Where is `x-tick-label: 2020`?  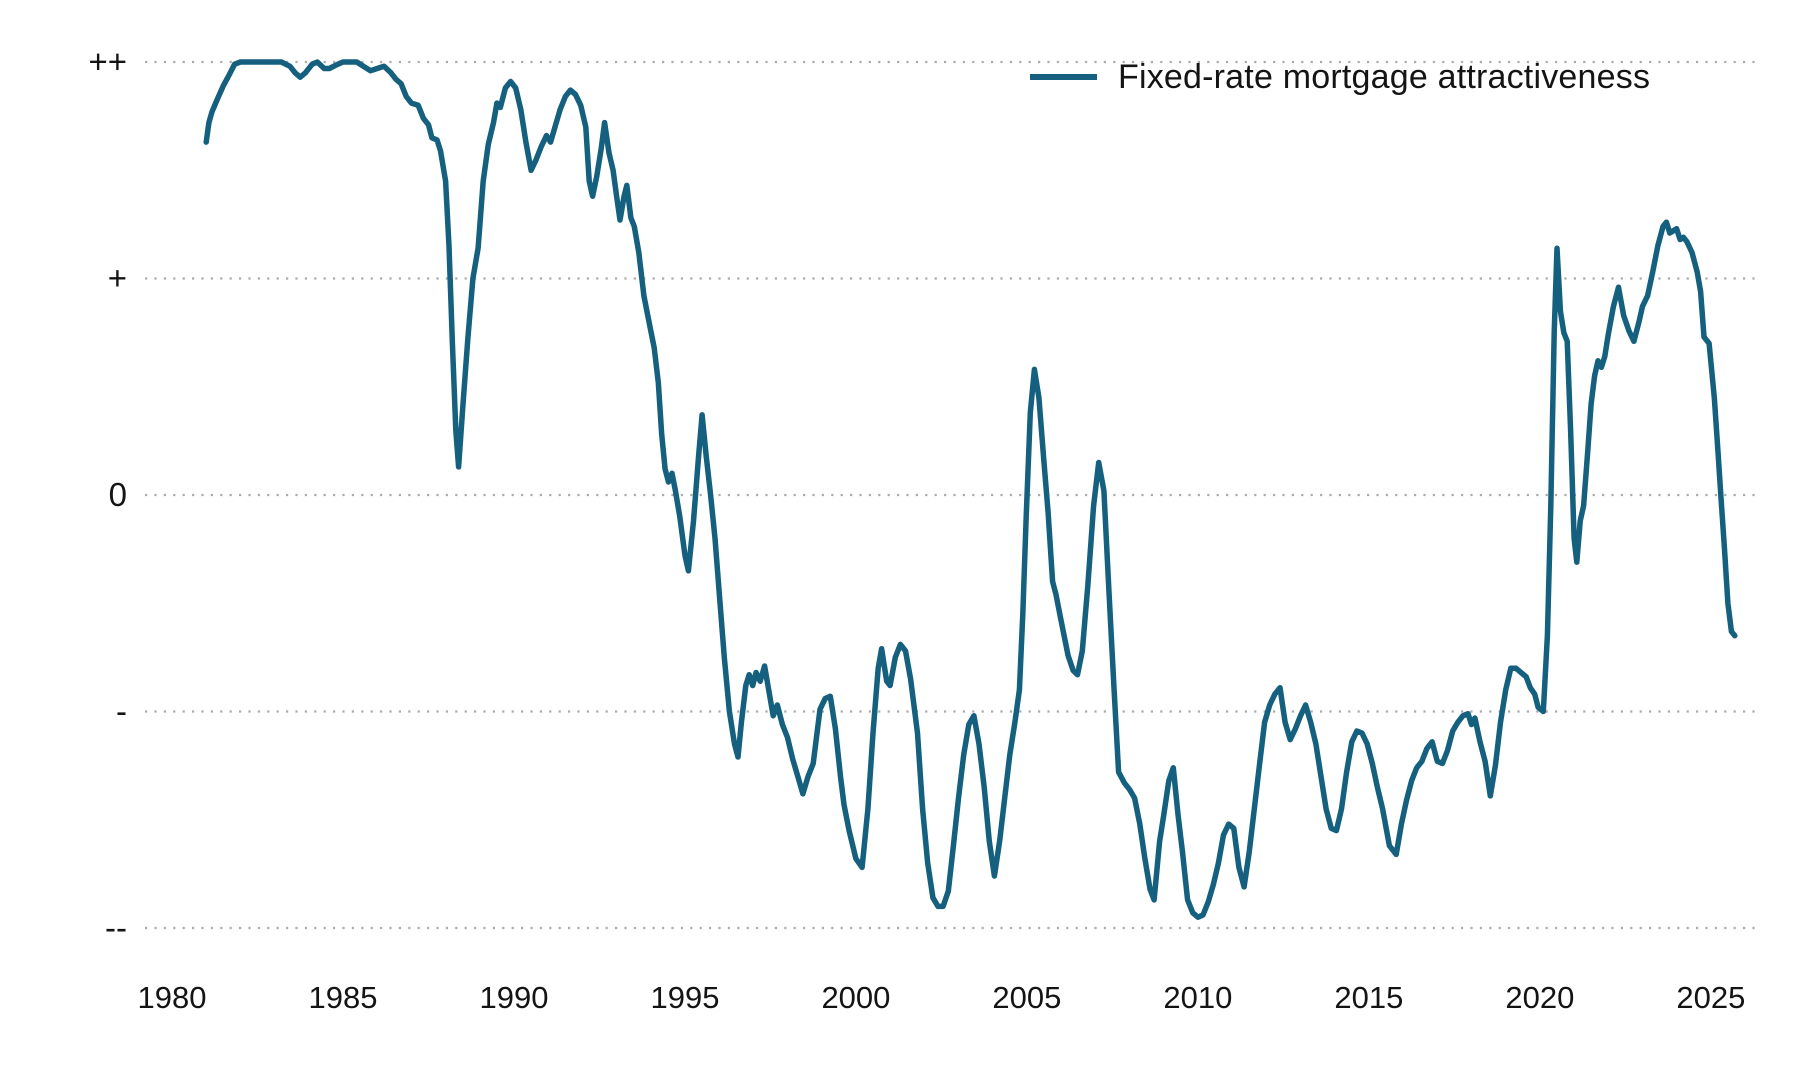 x-tick-label: 2020 is located at coordinates (1539, 997).